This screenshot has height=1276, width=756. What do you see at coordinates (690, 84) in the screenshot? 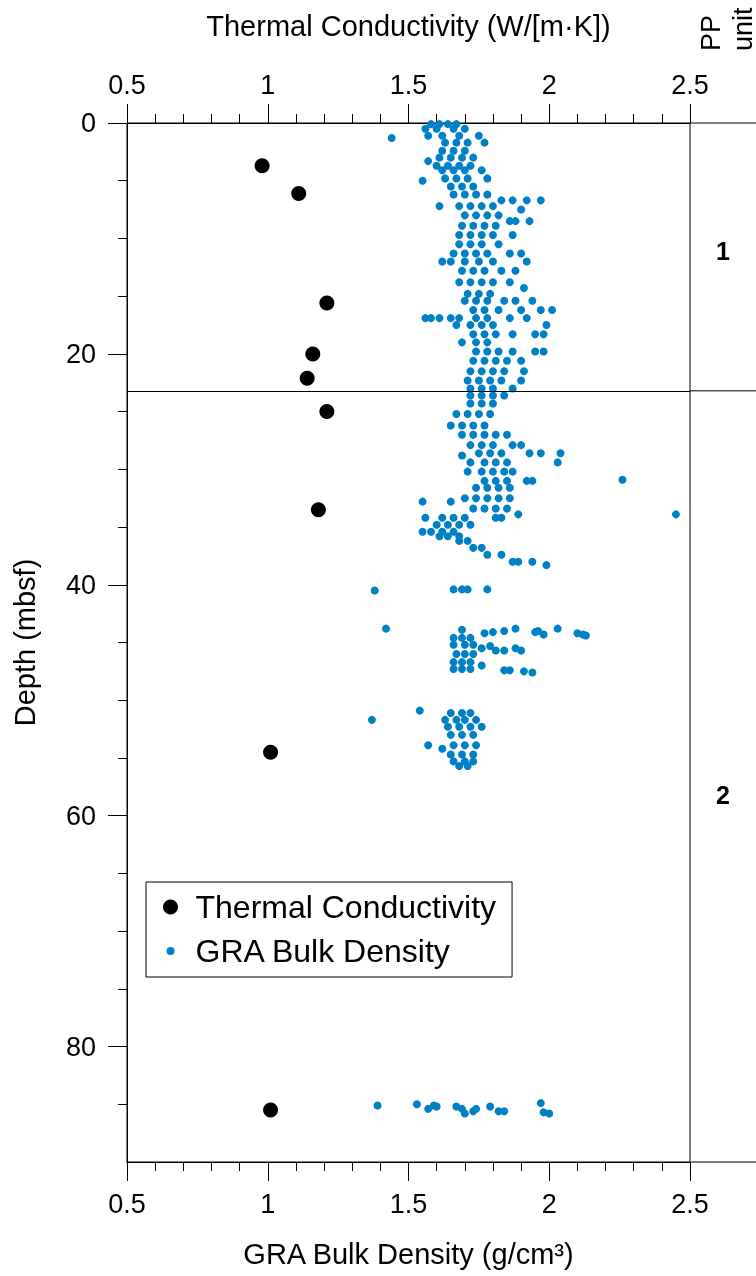
I see `x-tick-label: 2.5` at bounding box center [690, 84].